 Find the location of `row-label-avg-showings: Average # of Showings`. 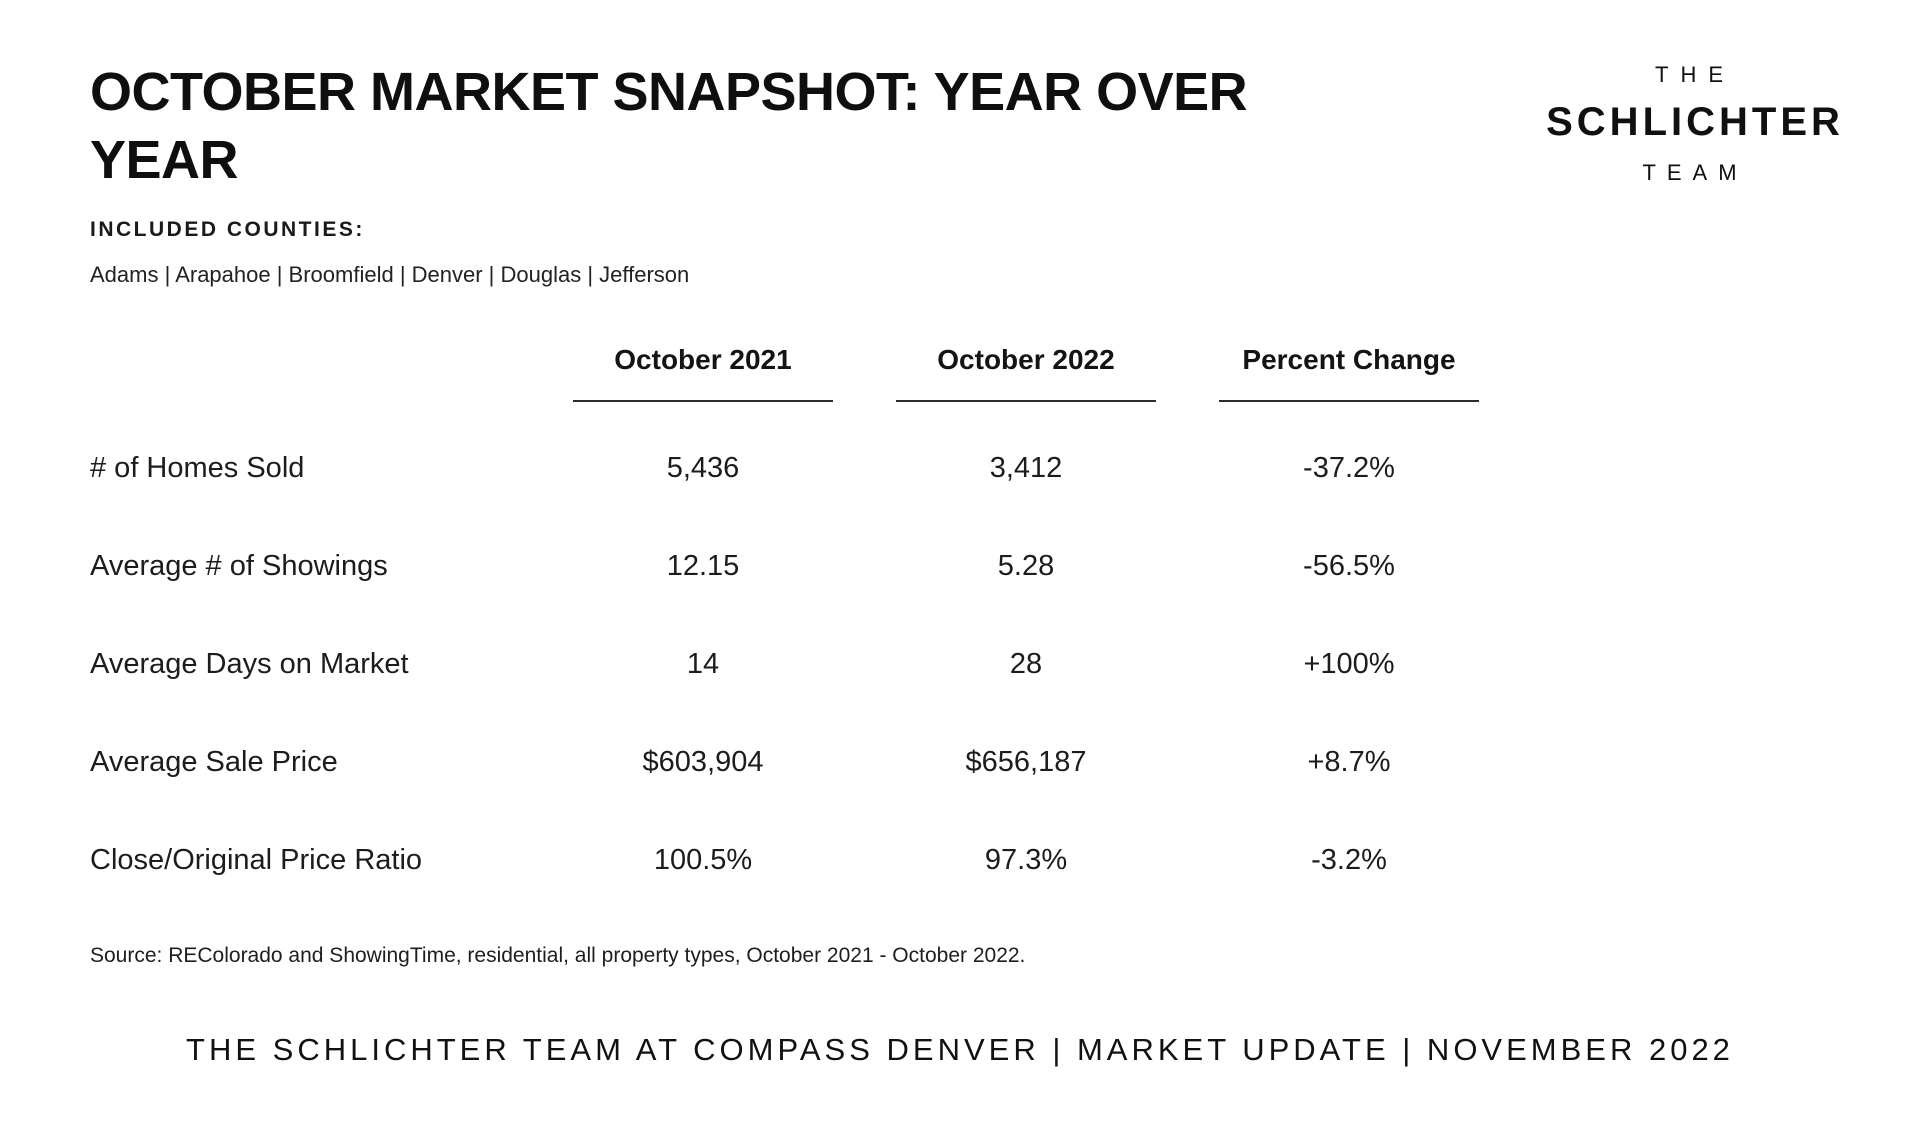

row-label-avg-showings: Average # of Showings is located at coordinates (239, 565).